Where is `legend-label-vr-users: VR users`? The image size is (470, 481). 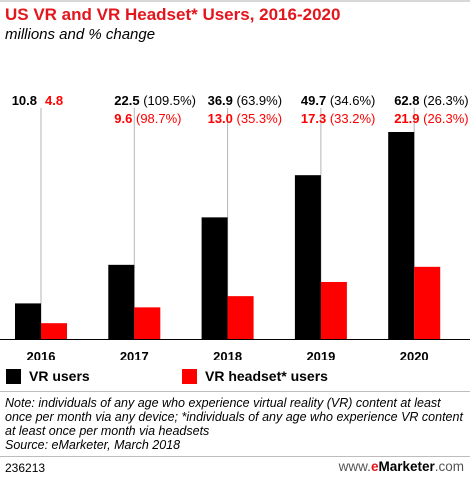
legend-label-vr-users: VR users is located at coordinates (59, 376).